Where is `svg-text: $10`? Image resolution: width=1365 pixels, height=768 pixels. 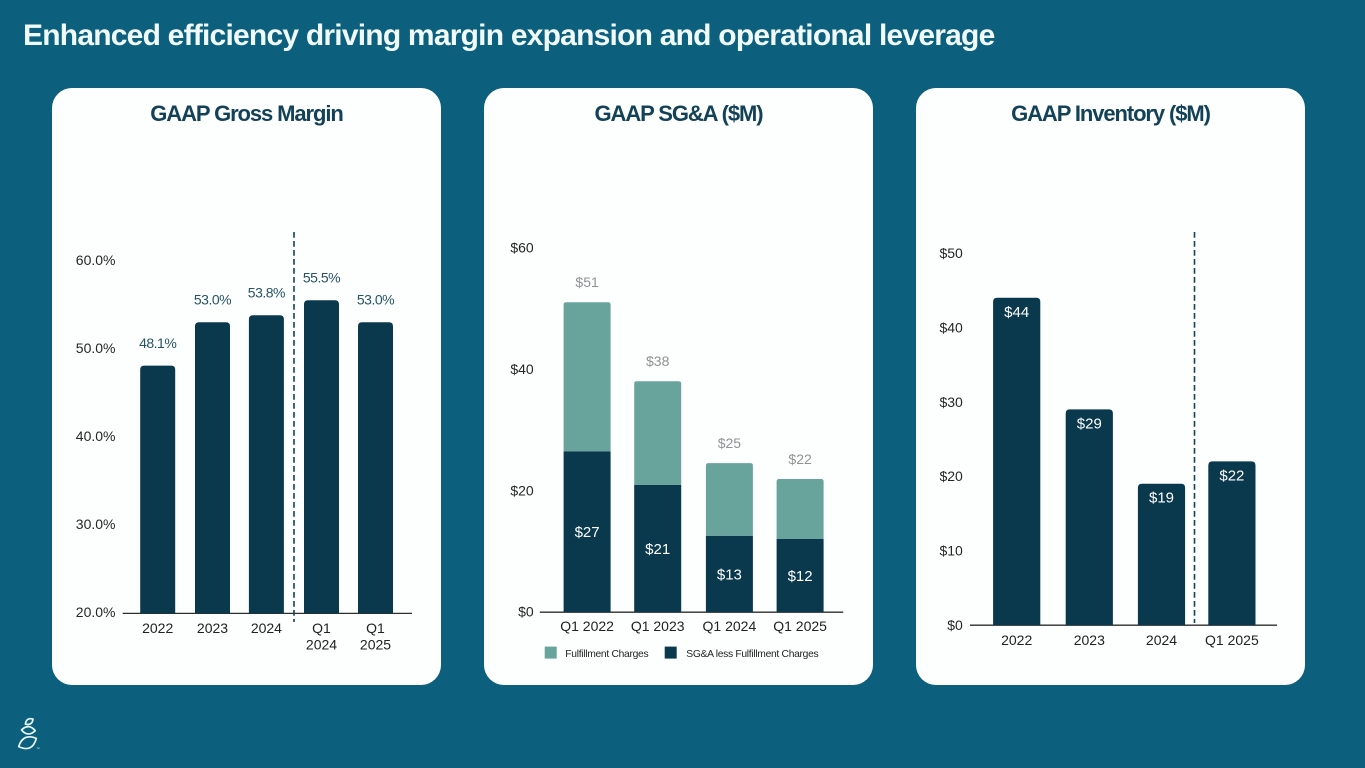 svg-text: $10 is located at coordinates (951, 551).